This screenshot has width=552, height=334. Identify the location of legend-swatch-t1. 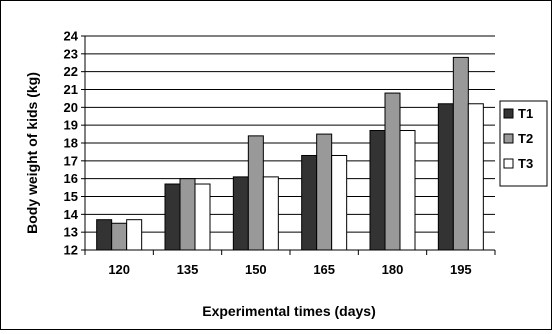
(508, 113).